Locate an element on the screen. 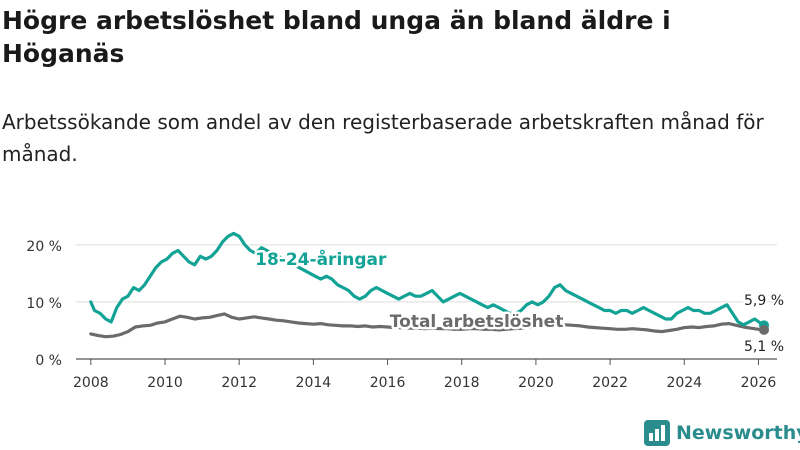 This screenshot has width=800, height=450. x-tick-label: 2014 is located at coordinates (314, 383).